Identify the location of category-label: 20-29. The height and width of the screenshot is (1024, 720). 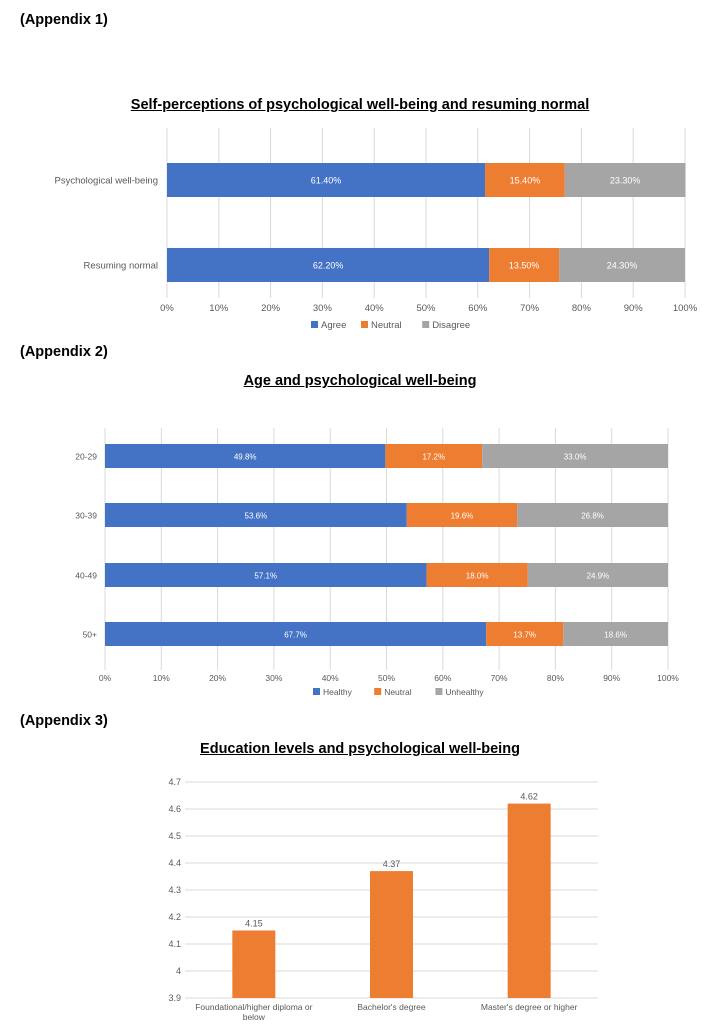
(86, 457).